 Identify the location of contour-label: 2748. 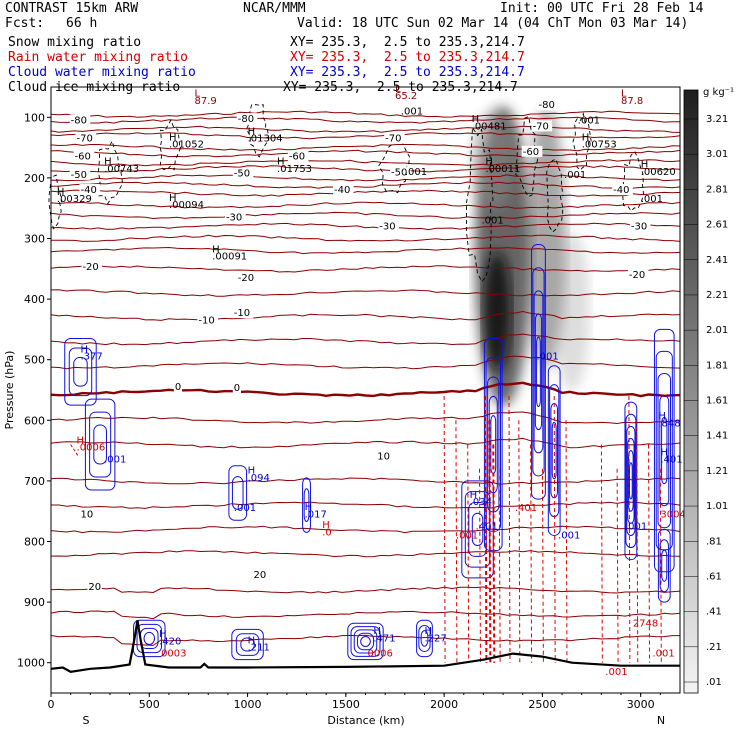
(645, 623).